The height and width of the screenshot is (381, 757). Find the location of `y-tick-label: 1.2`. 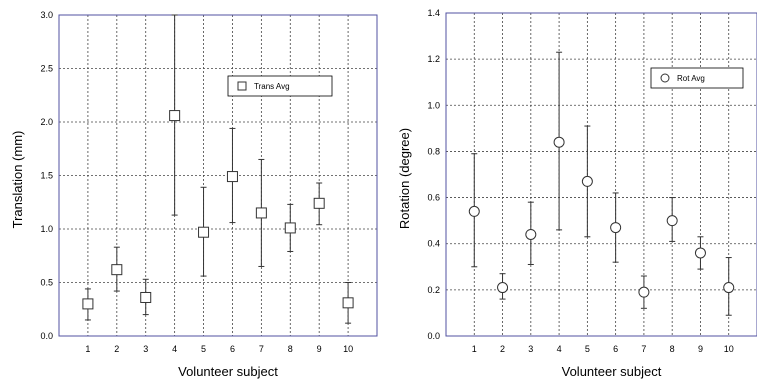

y-tick-label: 1.2 is located at coordinates (433, 59).